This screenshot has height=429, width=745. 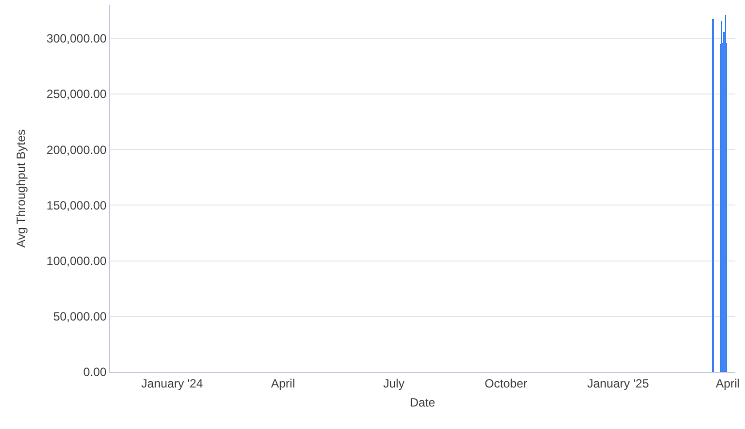 I want to click on y-tick-label: 50,000.00, so click(x=80, y=317).